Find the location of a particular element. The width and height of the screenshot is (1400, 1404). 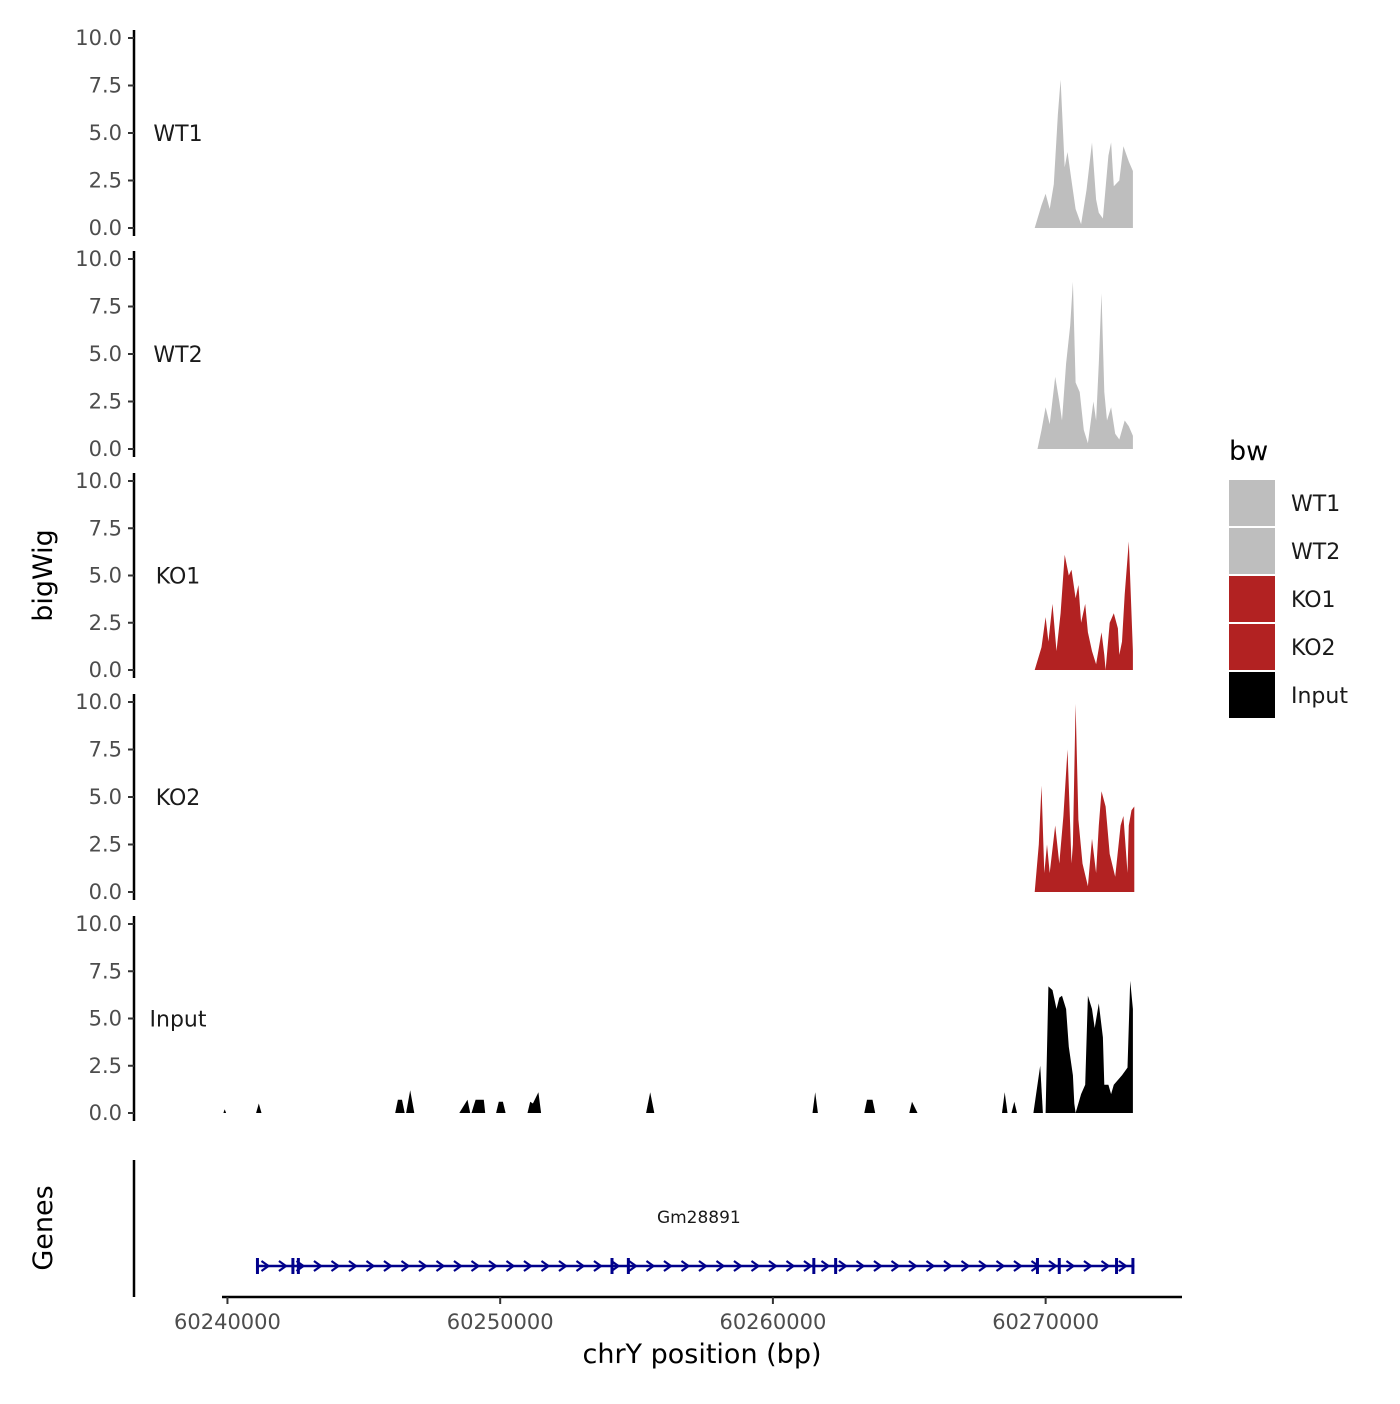

genes-axis-title: Genes is located at coordinates (43, 1227).